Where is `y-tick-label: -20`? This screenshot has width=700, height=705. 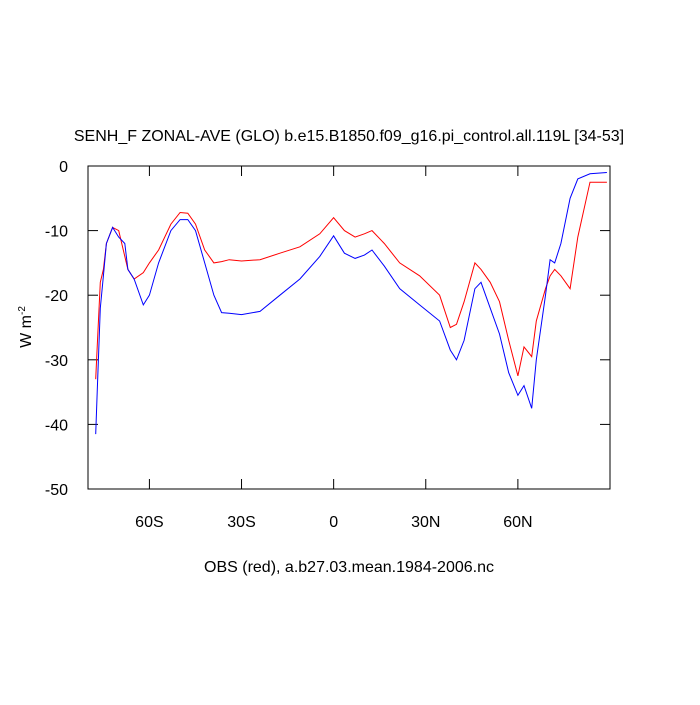
y-tick-label: -20 is located at coordinates (56, 296).